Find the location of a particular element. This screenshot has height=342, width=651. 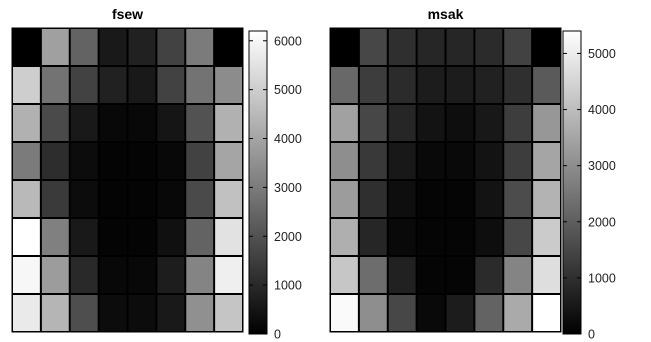

msak-colorbar-tick-label: 0 is located at coordinates (591, 335).